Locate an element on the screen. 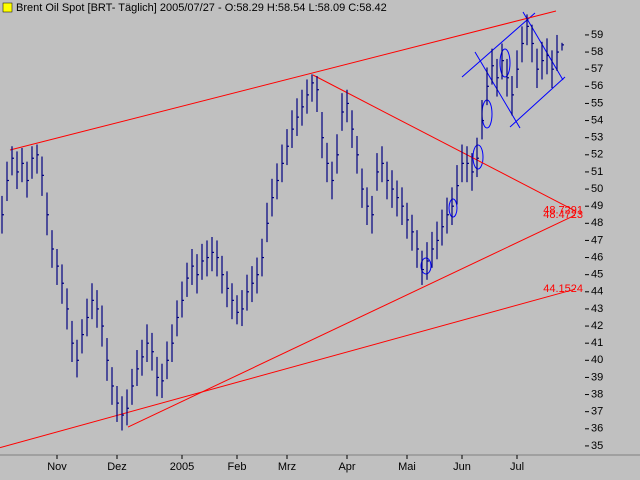 This screenshot has height=480, width=640. y-tick-label: 41 is located at coordinates (597, 343).